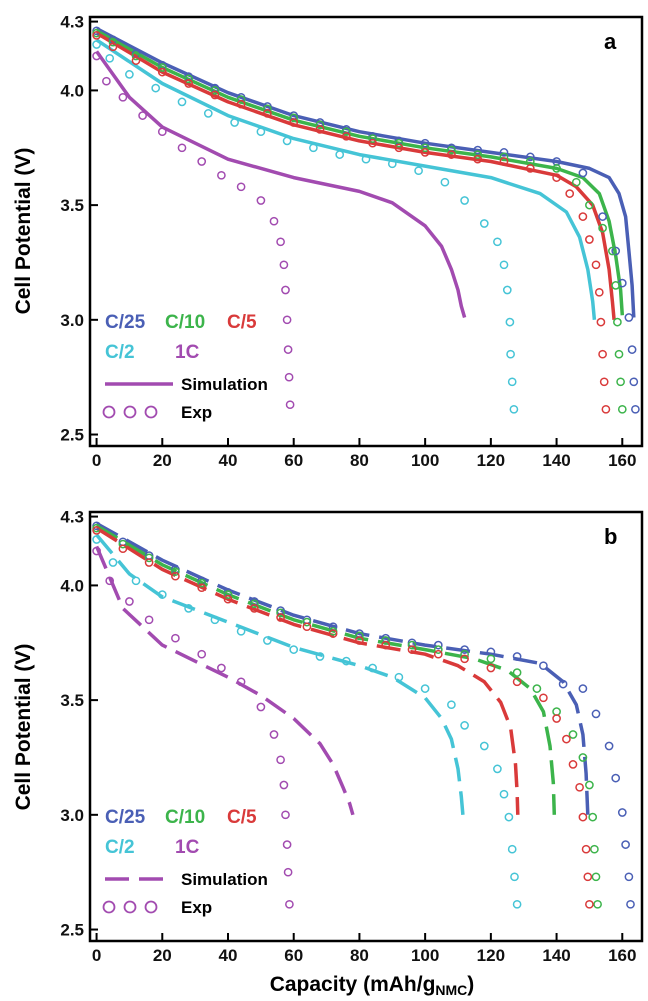  What do you see at coordinates (185, 817) in the screenshot?
I see `legend-rate-c-10: C/10` at bounding box center [185, 817].